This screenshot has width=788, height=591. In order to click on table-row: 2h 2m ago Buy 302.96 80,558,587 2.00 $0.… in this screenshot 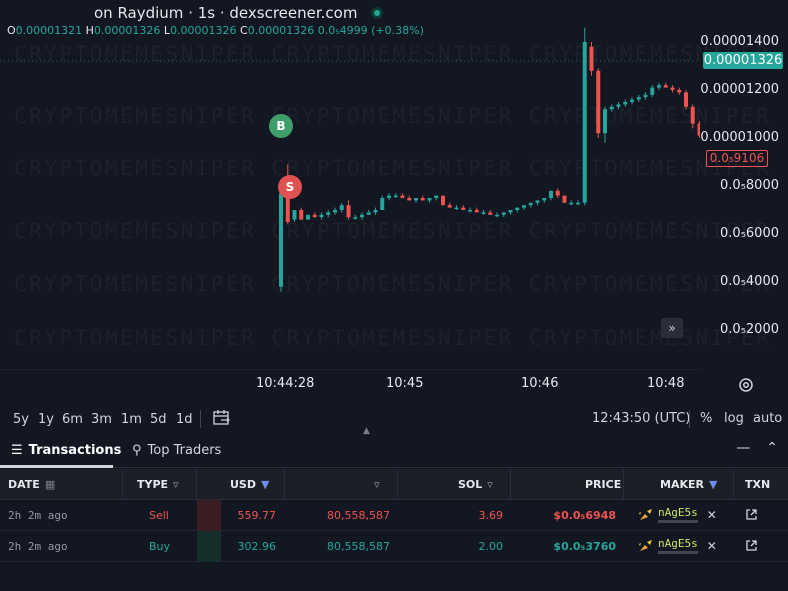, I will do `click(394, 546)`.